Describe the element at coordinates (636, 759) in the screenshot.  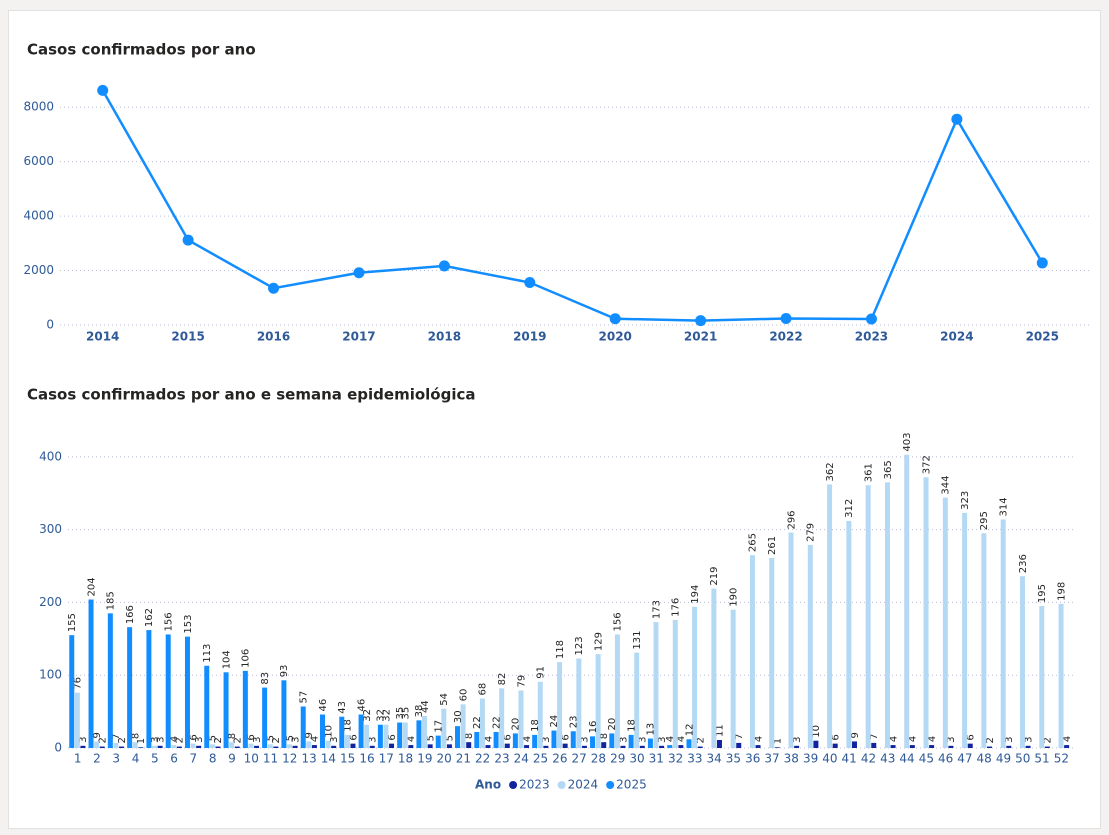
I see `x-tick-label: 30` at that location.